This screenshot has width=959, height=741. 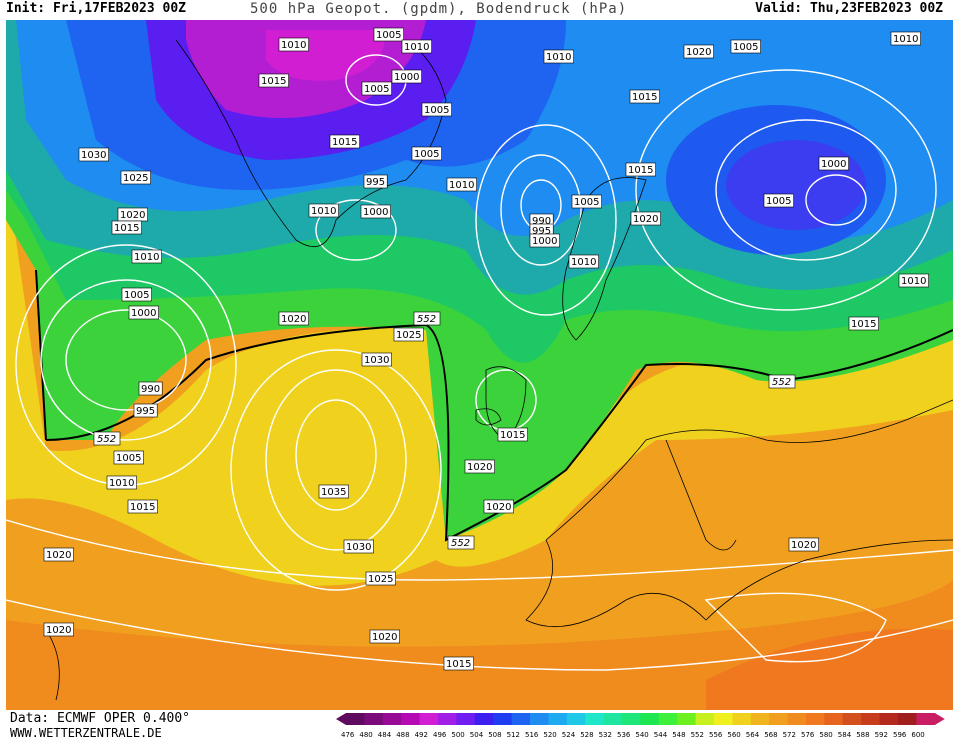 What do you see at coordinates (796, 185) in the screenshot?
I see `blue-low-core` at bounding box center [796, 185].